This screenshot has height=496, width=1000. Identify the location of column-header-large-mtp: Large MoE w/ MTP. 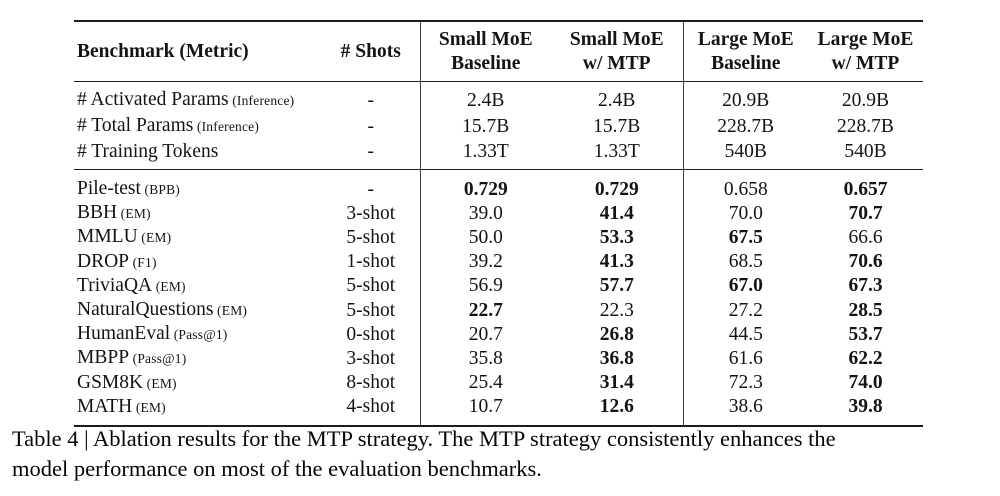
(865, 51).